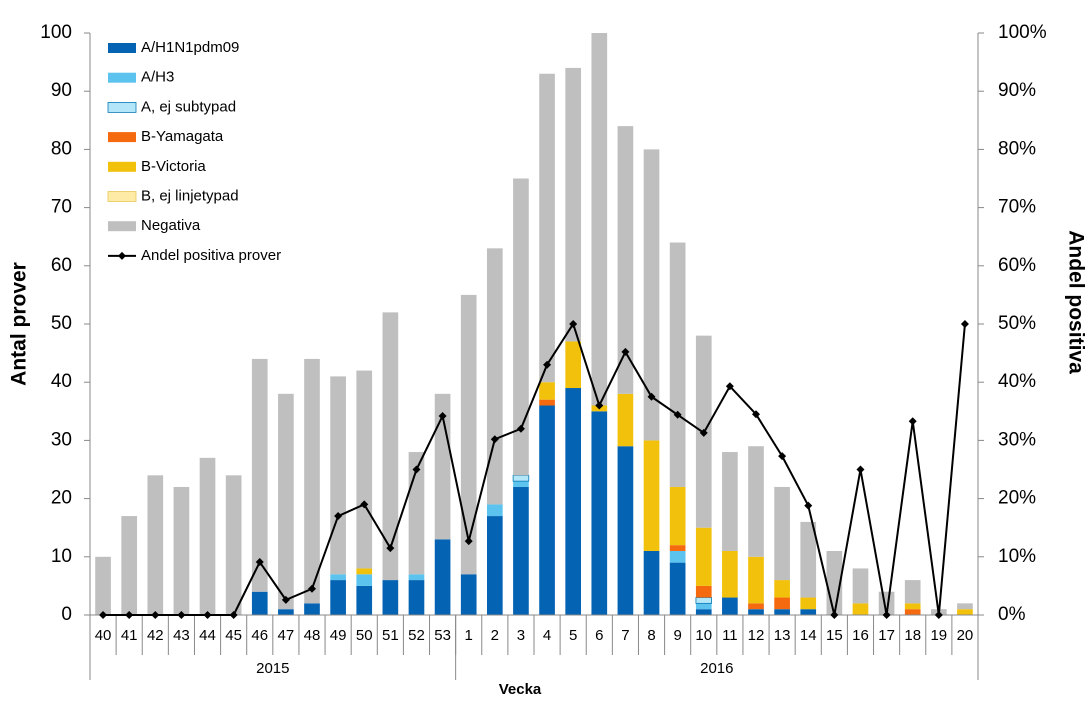  I want to click on y-tick-label: 10, so click(61, 556).